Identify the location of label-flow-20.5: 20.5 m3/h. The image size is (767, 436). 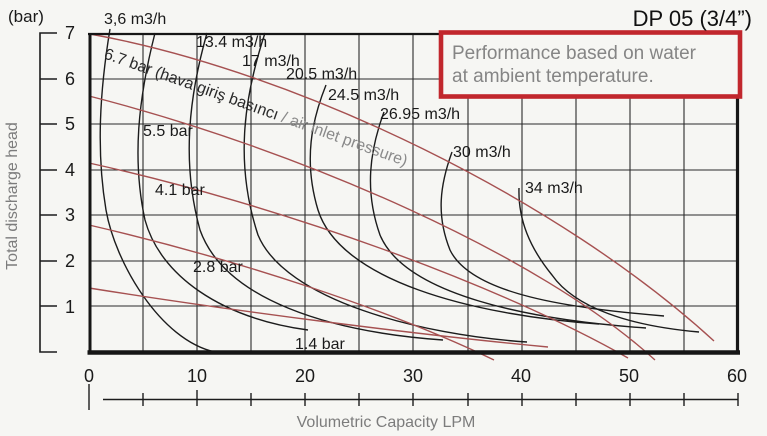
(321, 74).